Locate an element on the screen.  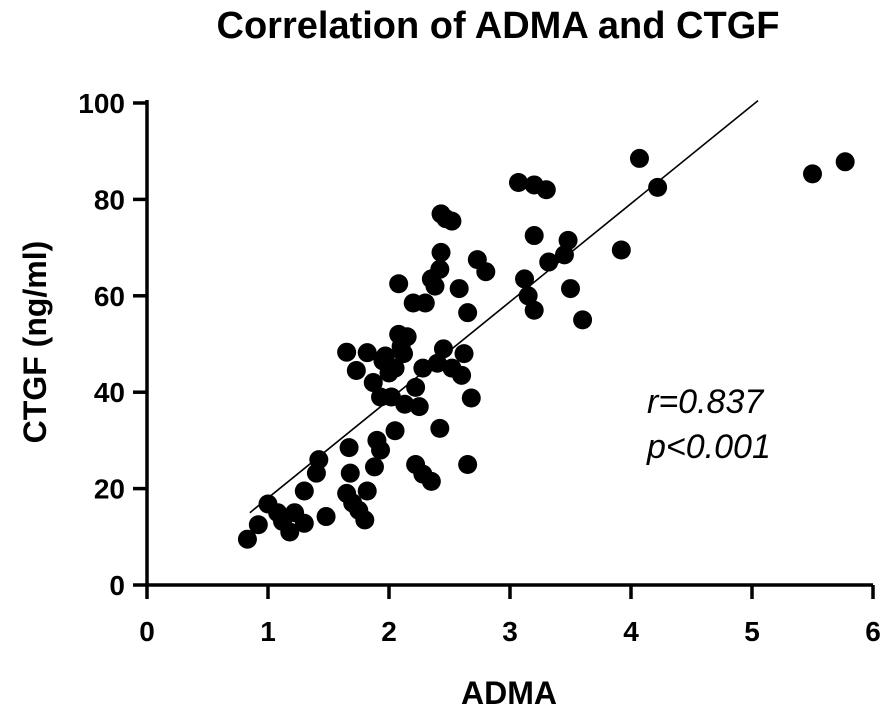
x-tick-label: 4 is located at coordinates (631, 631).